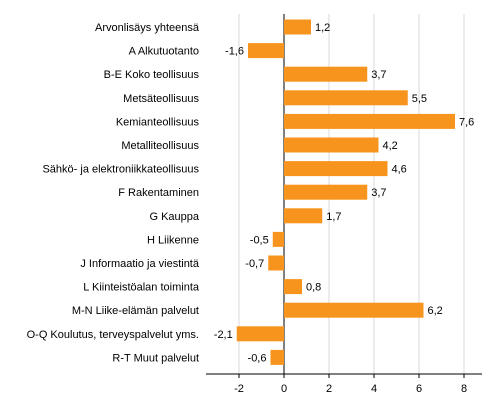 This screenshot has width=491, height=416. Describe the element at coordinates (141, 288) in the screenshot. I see `category-label: L Kiinteistöalan toiminta` at that location.